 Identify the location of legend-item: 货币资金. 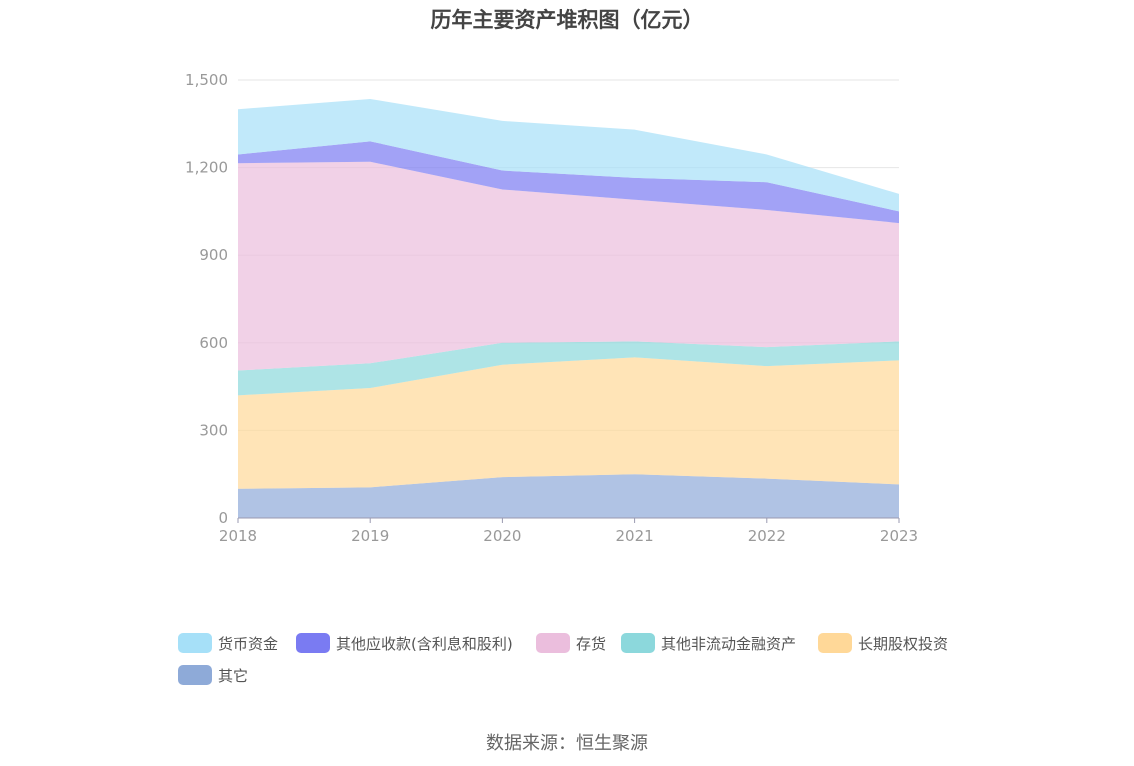
(228, 643).